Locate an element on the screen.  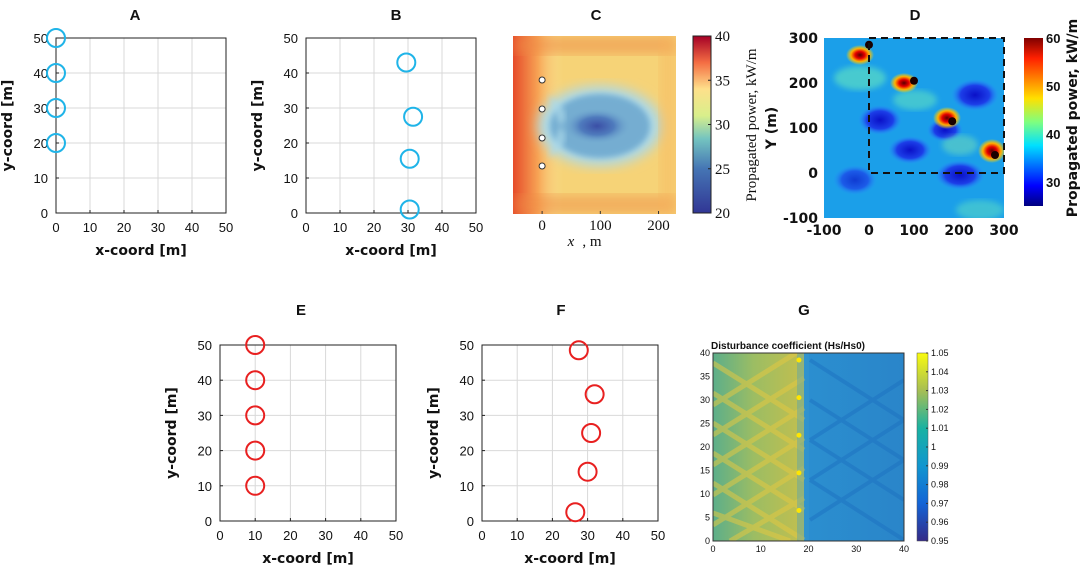
plot-title: Disturbance coefficient (Hs/Hs0) is located at coordinates (788, 346).